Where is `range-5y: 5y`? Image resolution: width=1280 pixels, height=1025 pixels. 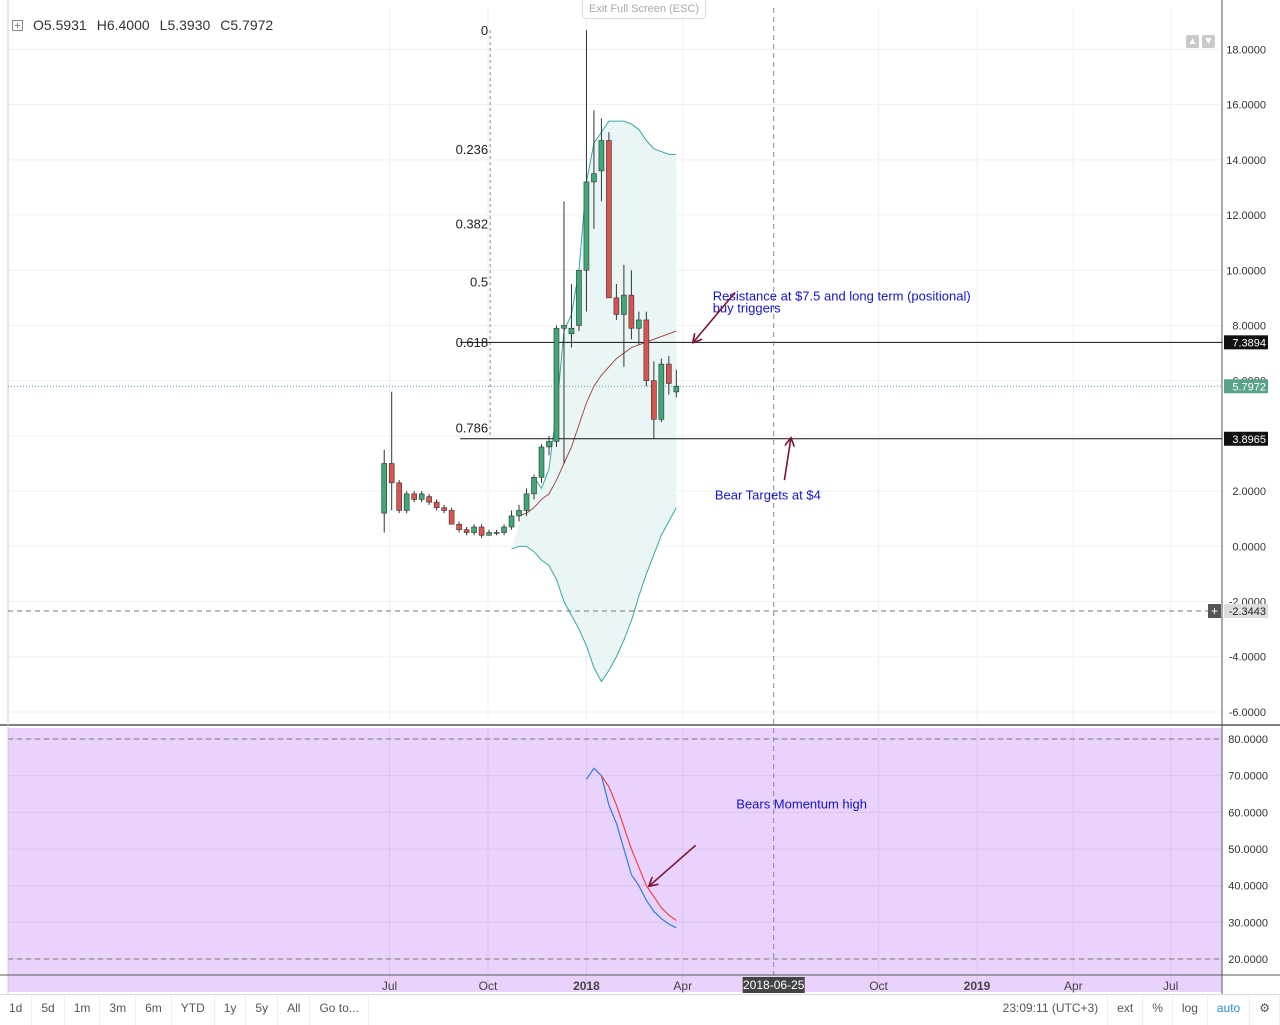
range-5y: 5y is located at coordinates (262, 1010).